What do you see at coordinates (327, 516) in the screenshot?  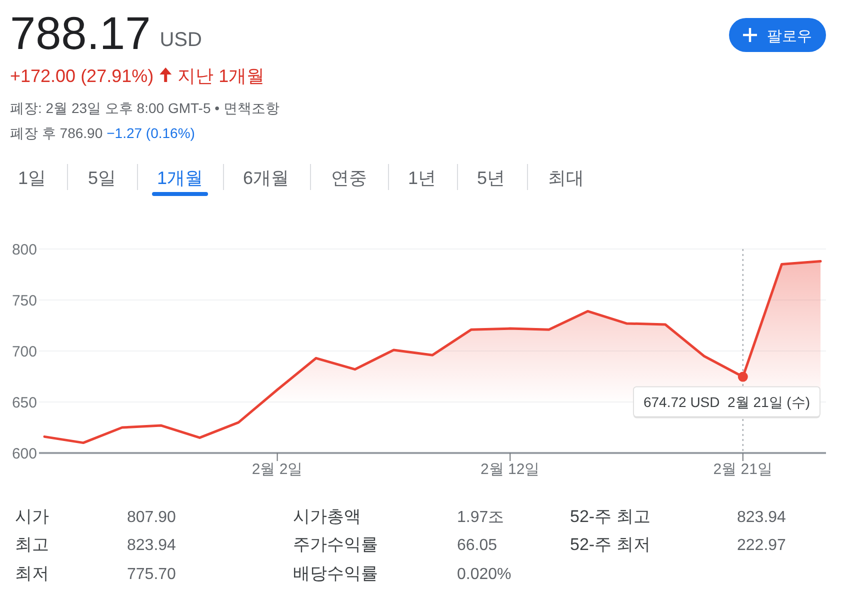 I see `text: 시가총액` at bounding box center [327, 516].